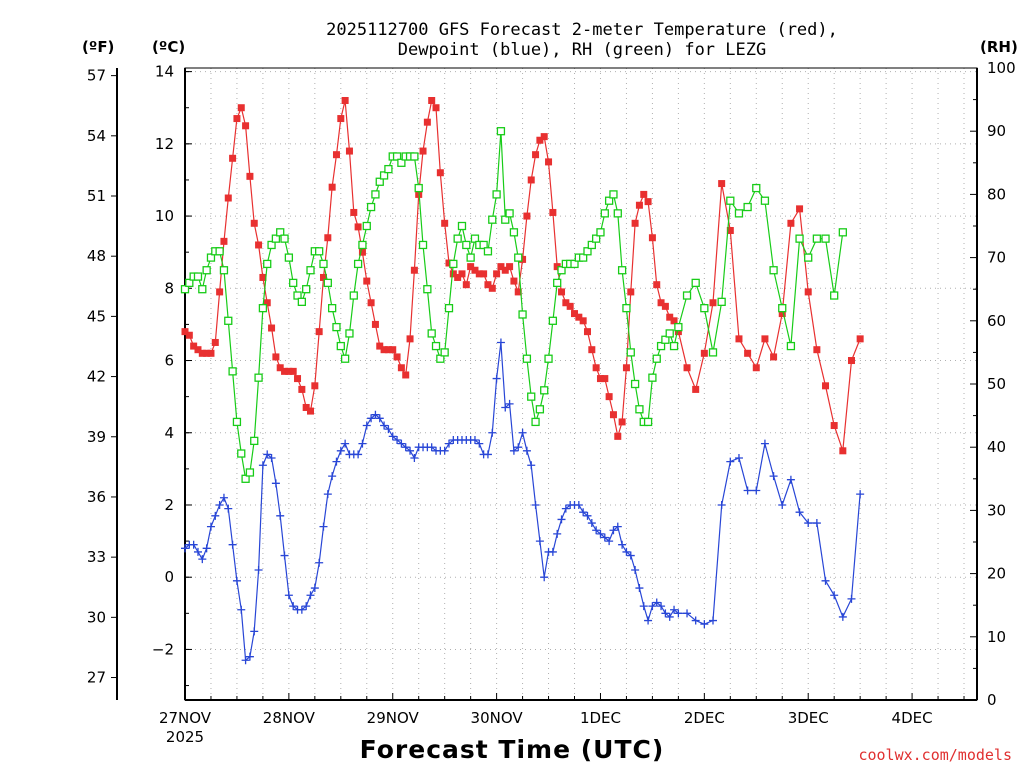 This screenshot has width=1024, height=768. Describe the element at coordinates (808, 718) in the screenshot. I see `time-tick-label: 3DEC` at that location.